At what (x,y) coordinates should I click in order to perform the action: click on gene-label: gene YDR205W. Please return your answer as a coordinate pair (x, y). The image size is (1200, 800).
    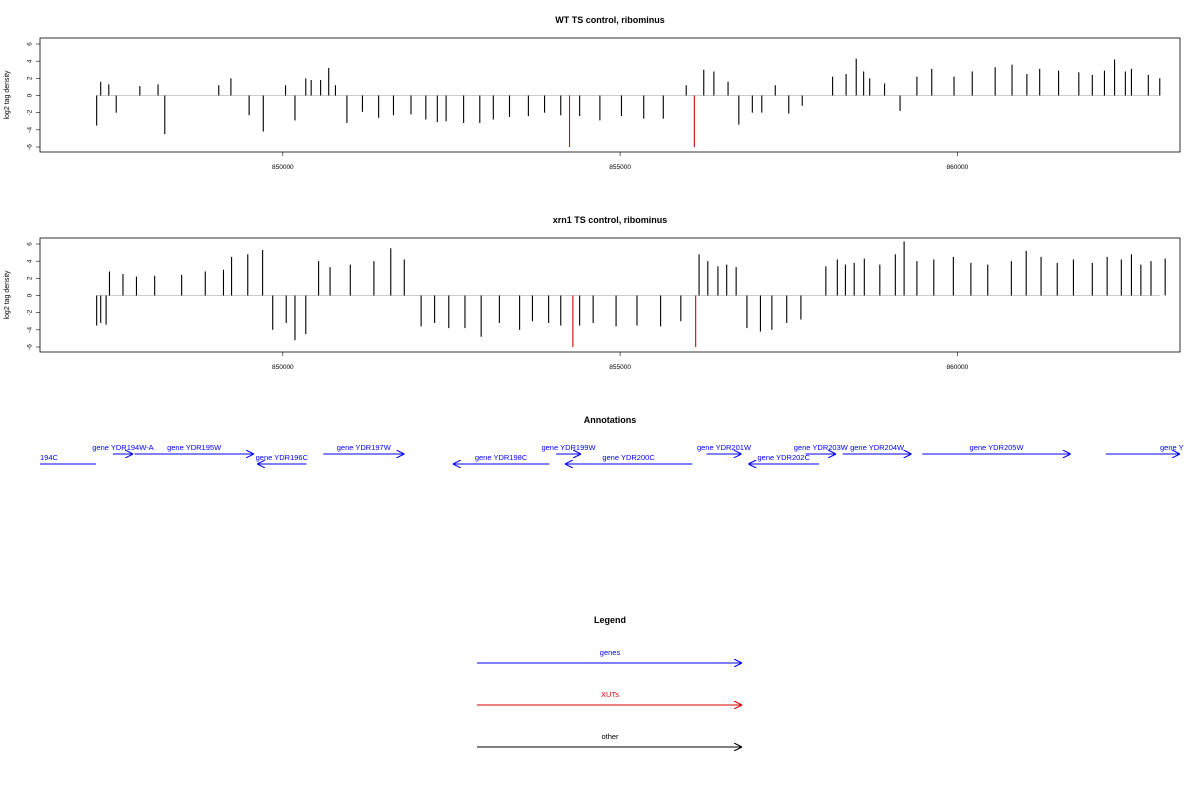
    Looking at the image, I should click on (996, 447).